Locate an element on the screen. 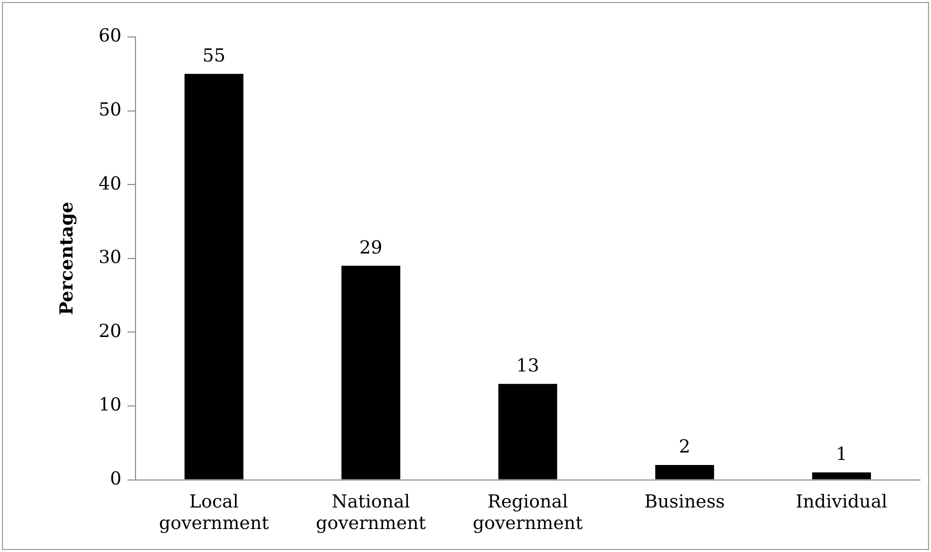 This screenshot has height=552, width=931. data-label: 29 is located at coordinates (370, 247).